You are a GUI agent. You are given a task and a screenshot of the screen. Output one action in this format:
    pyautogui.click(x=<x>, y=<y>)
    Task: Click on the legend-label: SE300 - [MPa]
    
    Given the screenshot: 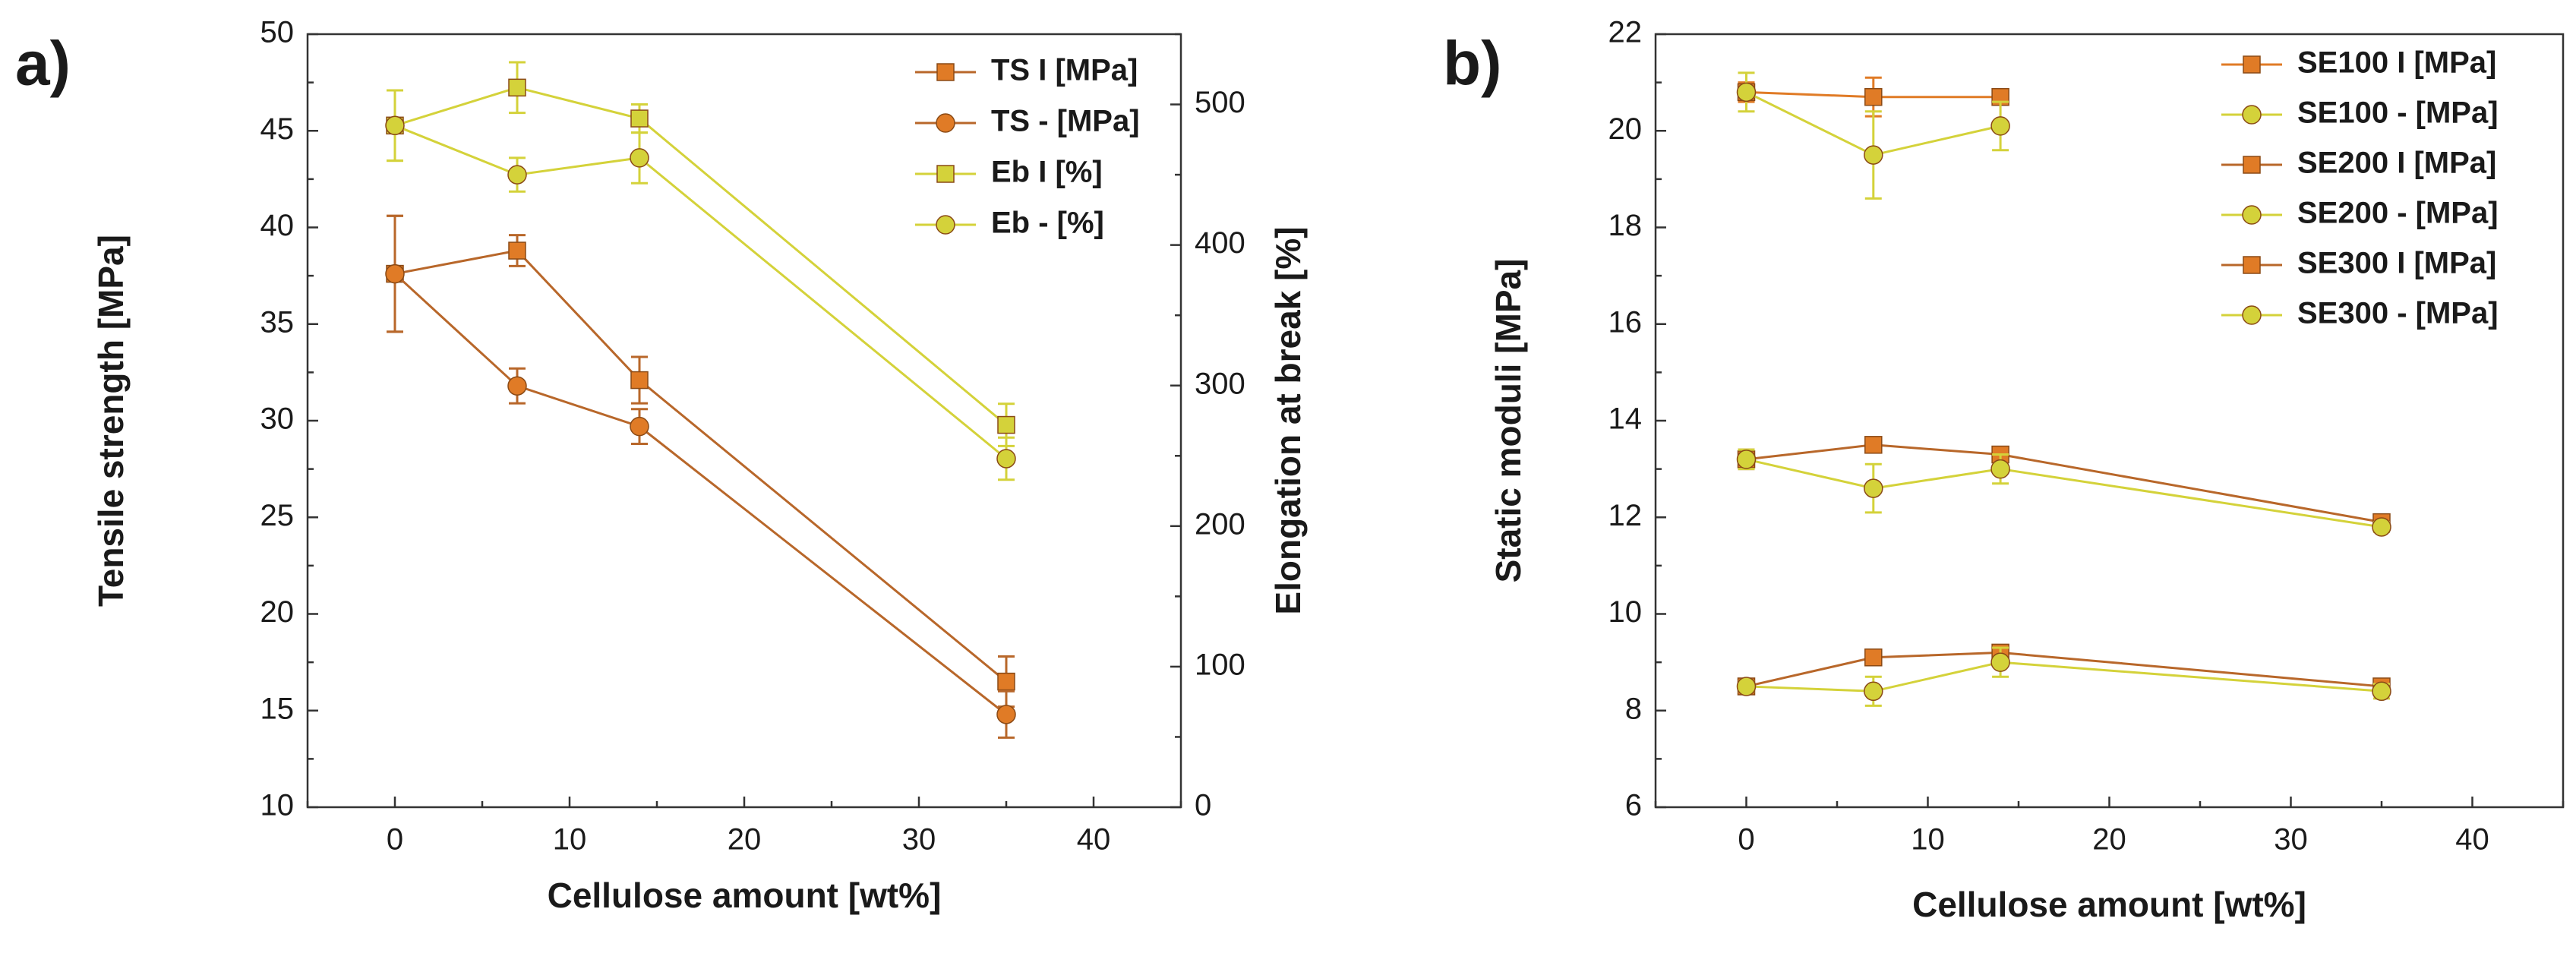 What is the action you would take?
    pyautogui.click(x=2398, y=313)
    